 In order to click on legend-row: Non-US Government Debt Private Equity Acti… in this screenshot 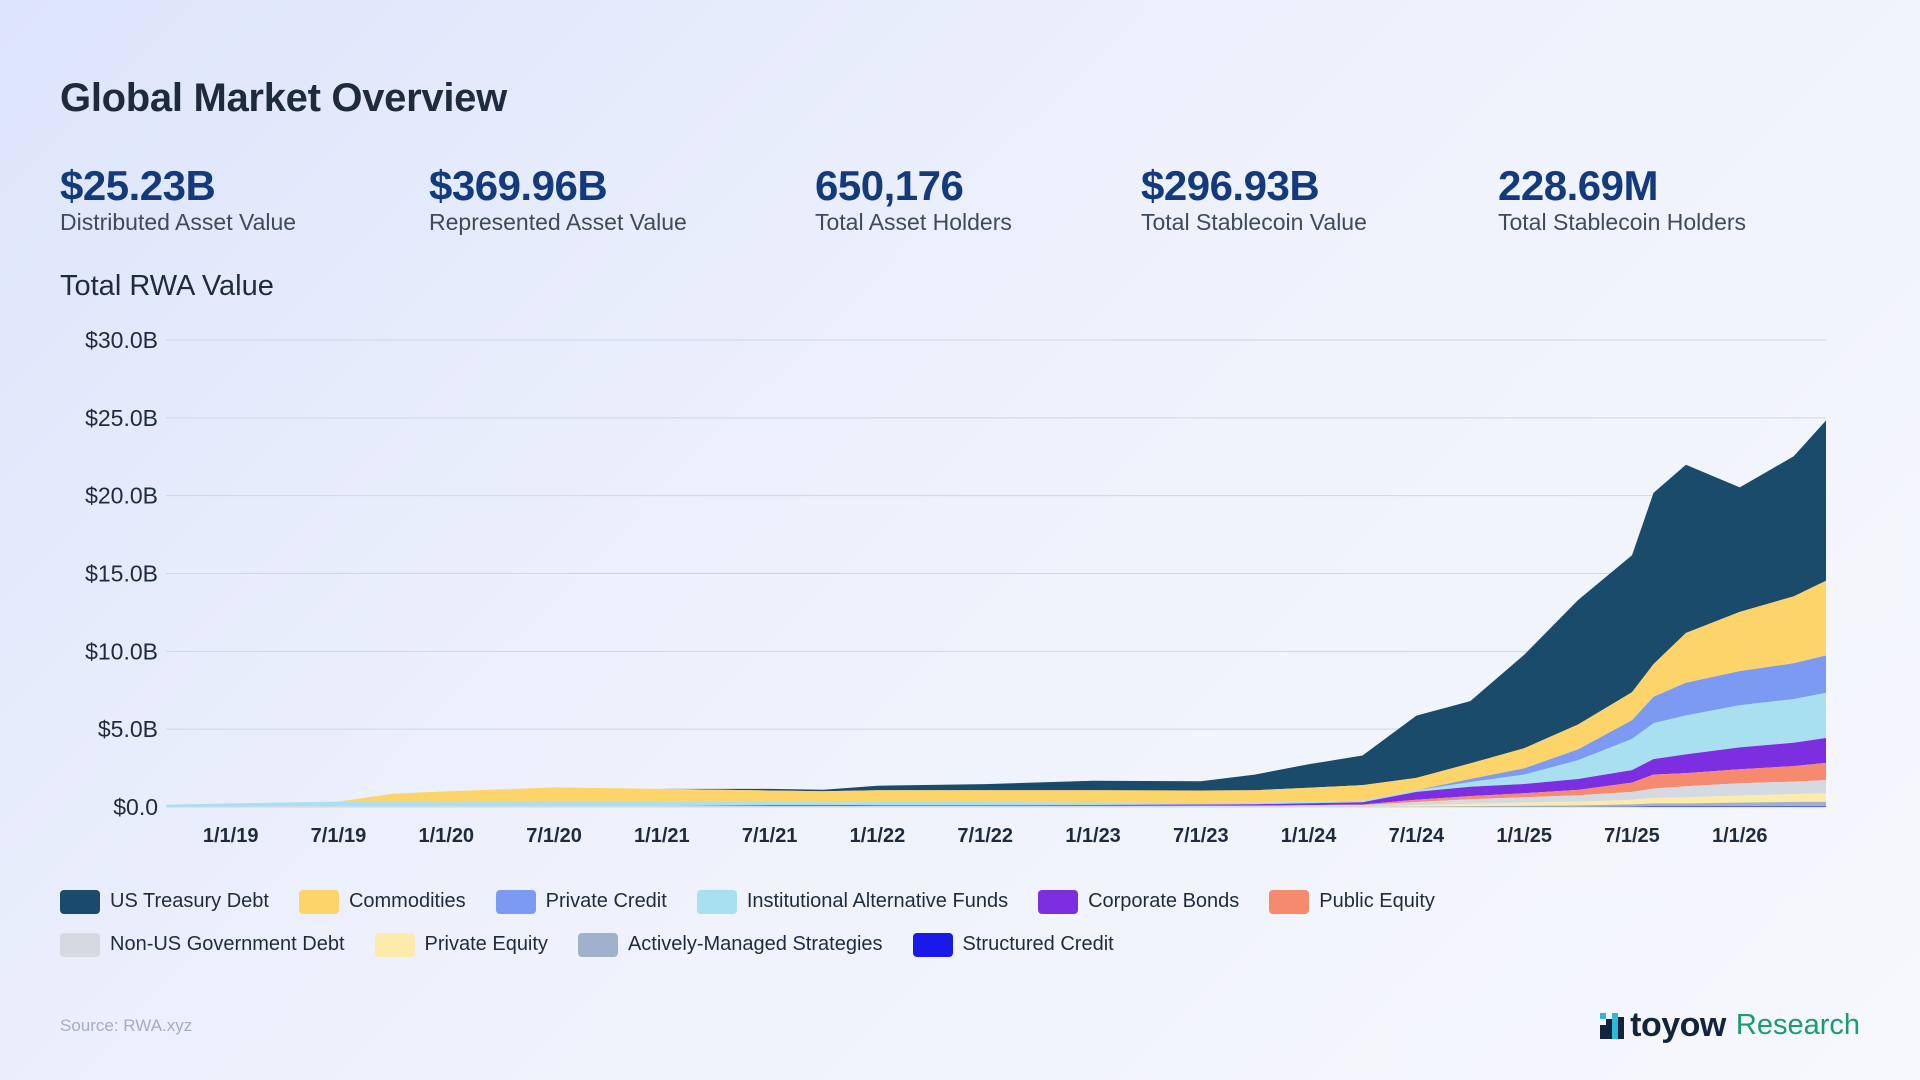, I will do `click(910, 944)`.